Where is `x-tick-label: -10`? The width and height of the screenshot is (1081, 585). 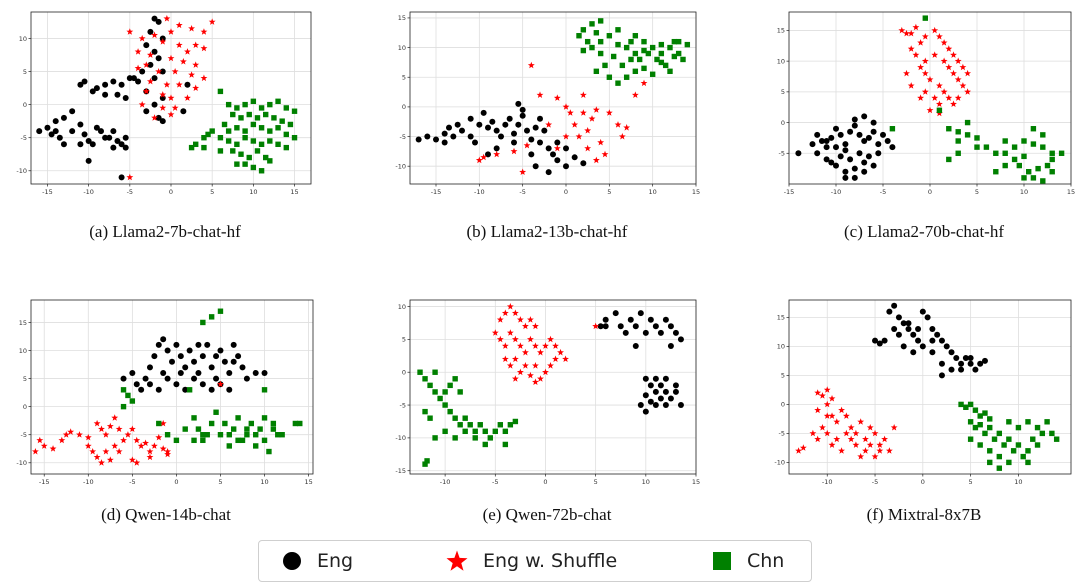
x-tick-label: -10 is located at coordinates (445, 482).